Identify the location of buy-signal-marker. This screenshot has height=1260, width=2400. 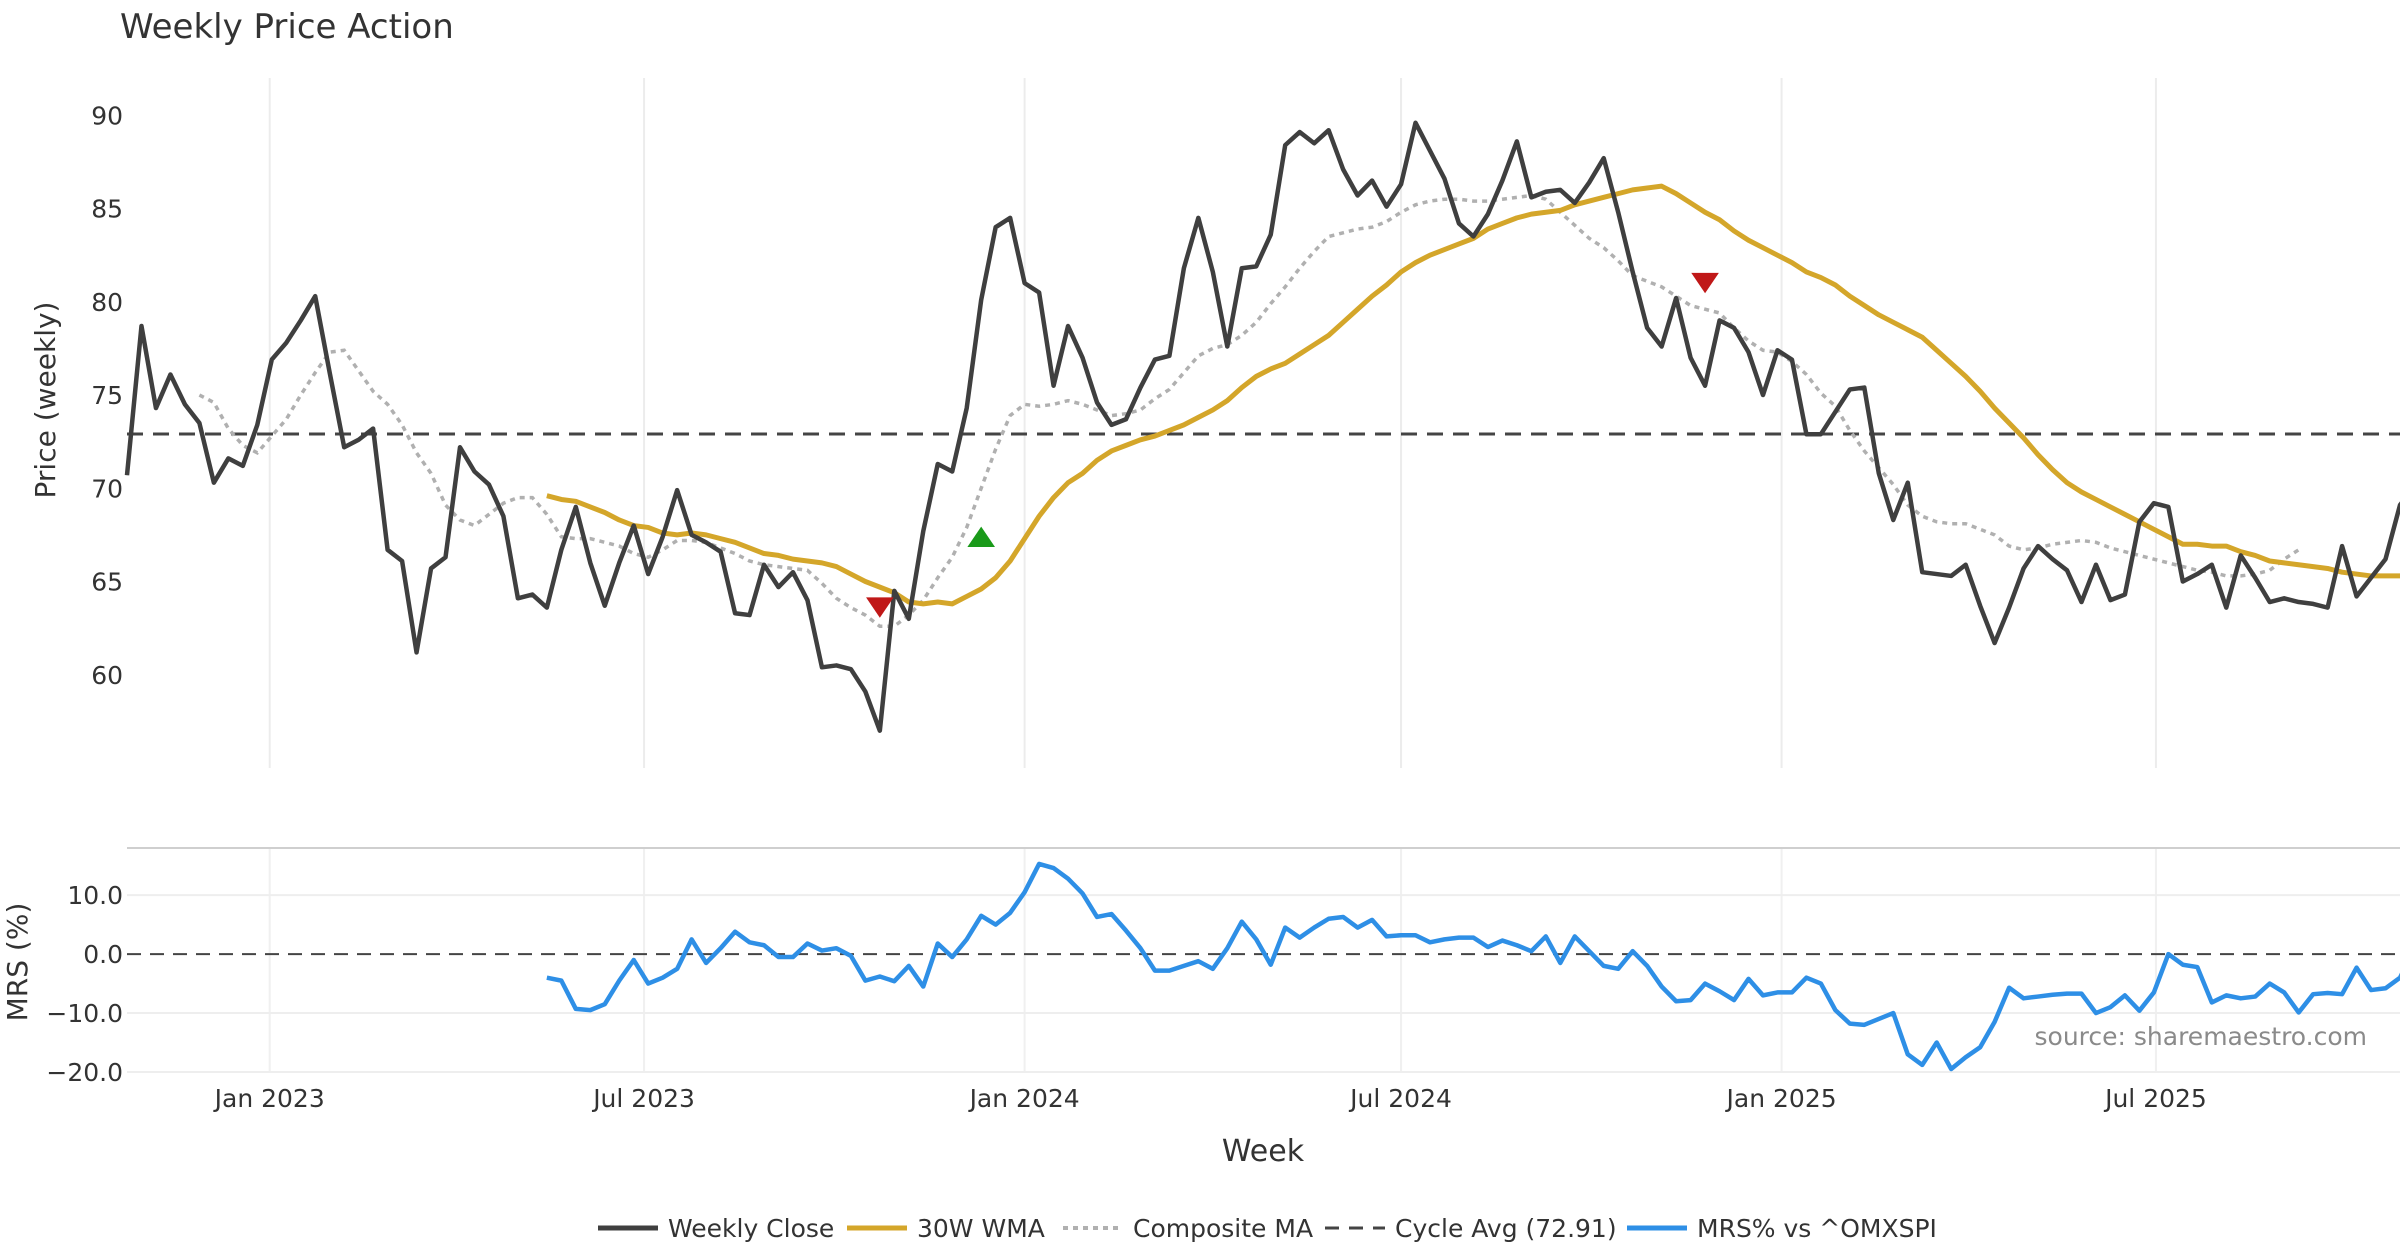
(981, 537).